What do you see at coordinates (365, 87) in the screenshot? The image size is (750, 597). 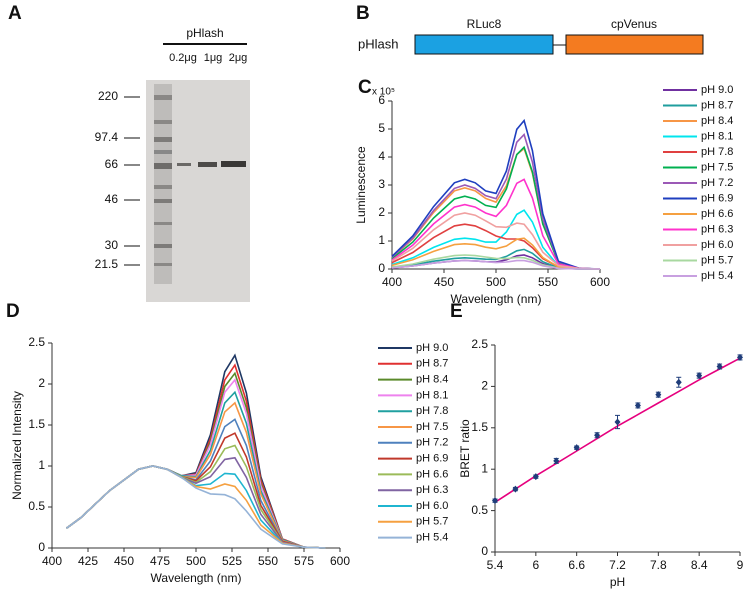 I see `panel-label: C` at bounding box center [365, 87].